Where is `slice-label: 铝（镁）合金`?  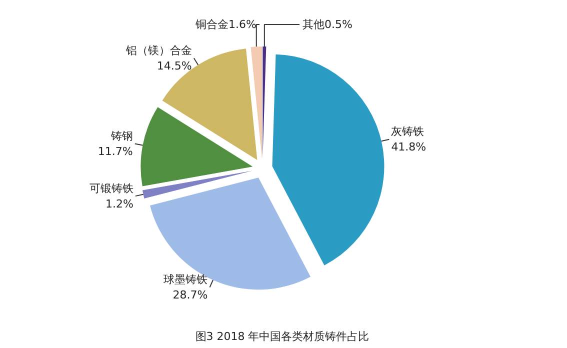
slice-label: 铝（镁）合金 is located at coordinates (158, 50).